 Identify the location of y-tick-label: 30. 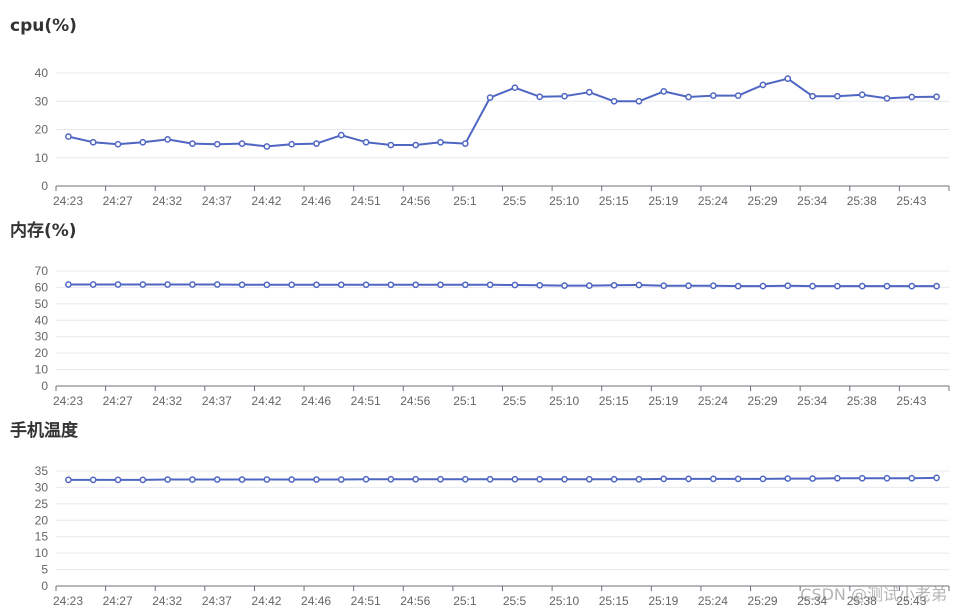
(42, 487).